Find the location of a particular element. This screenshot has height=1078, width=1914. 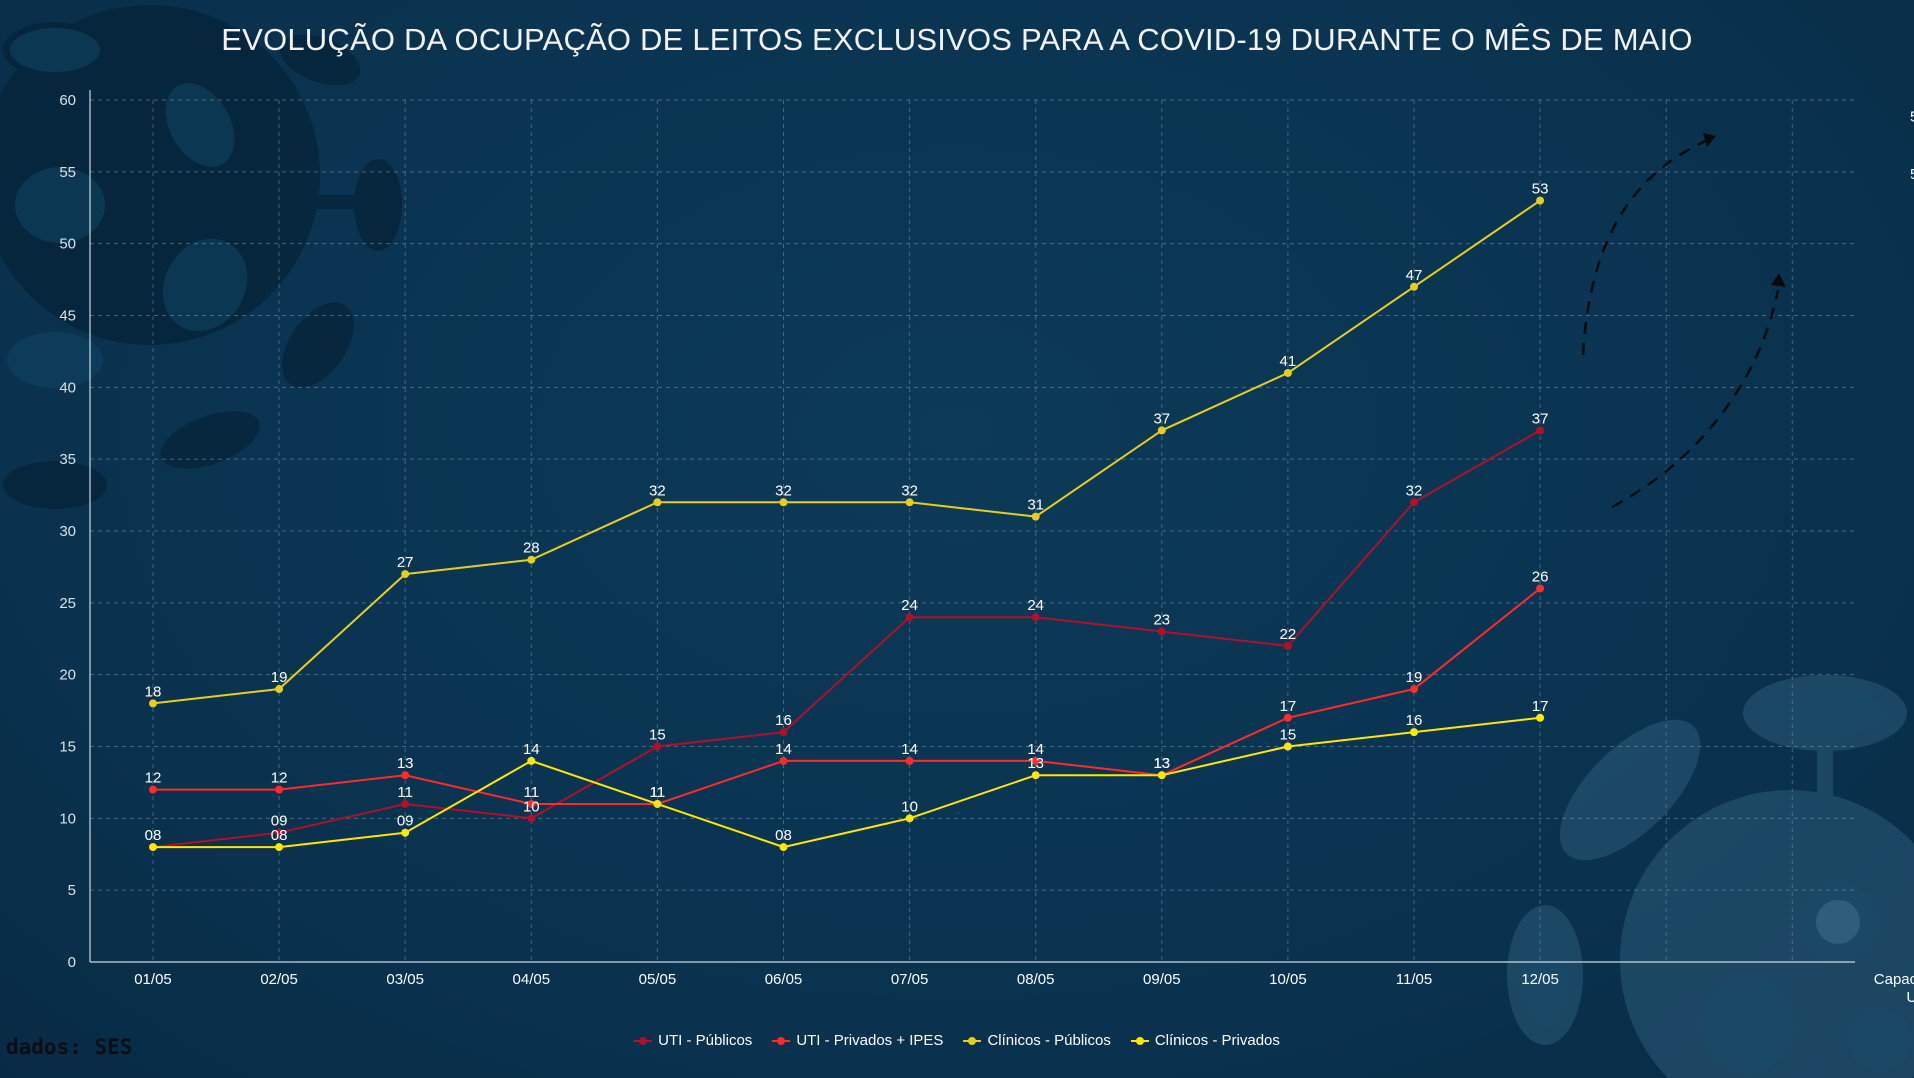

data-label: 11 is located at coordinates (658, 792).